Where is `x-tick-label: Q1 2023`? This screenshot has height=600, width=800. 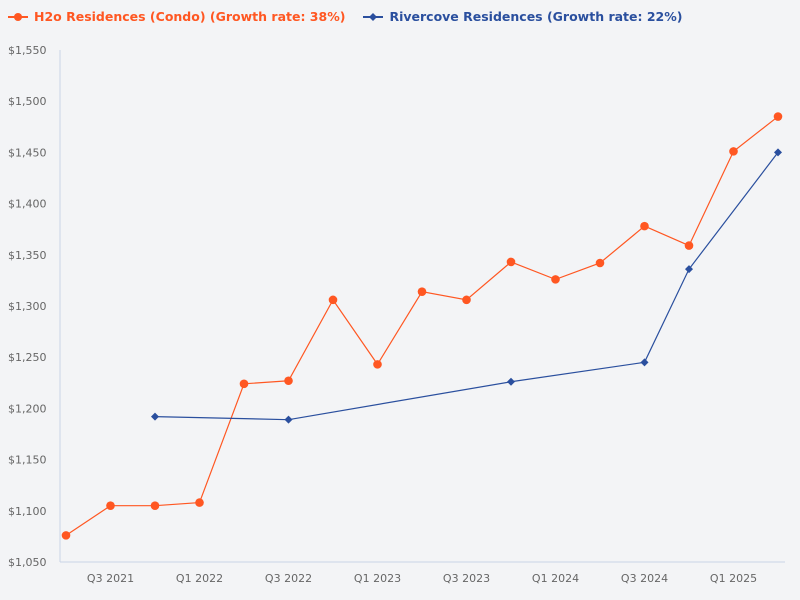 x-tick-label: Q1 2023 is located at coordinates (377, 578).